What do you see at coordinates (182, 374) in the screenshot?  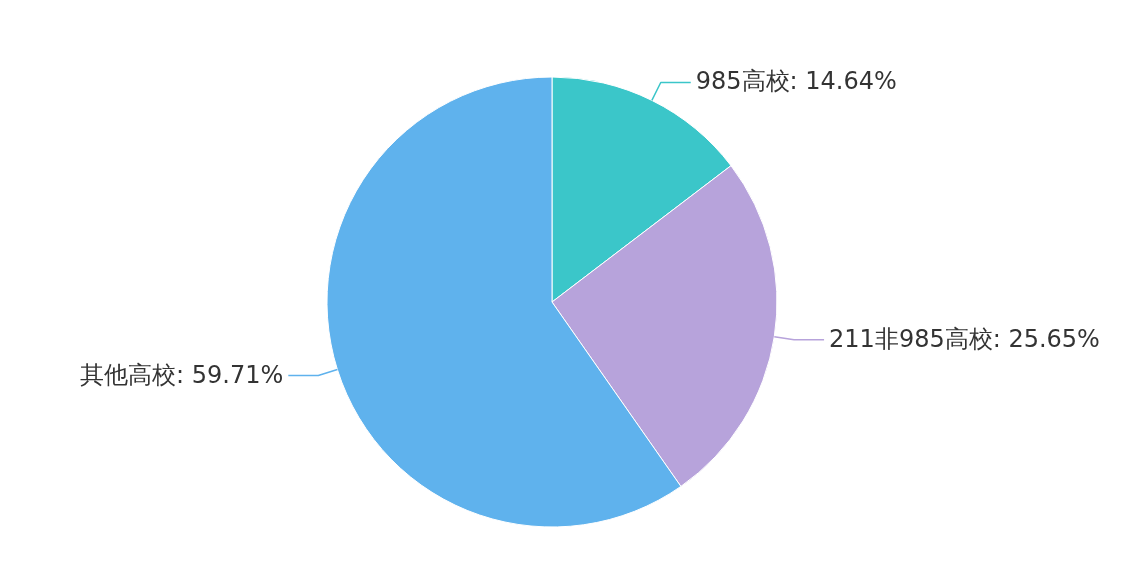 I see `slice-label: 其他高校: 59.71%` at bounding box center [182, 374].